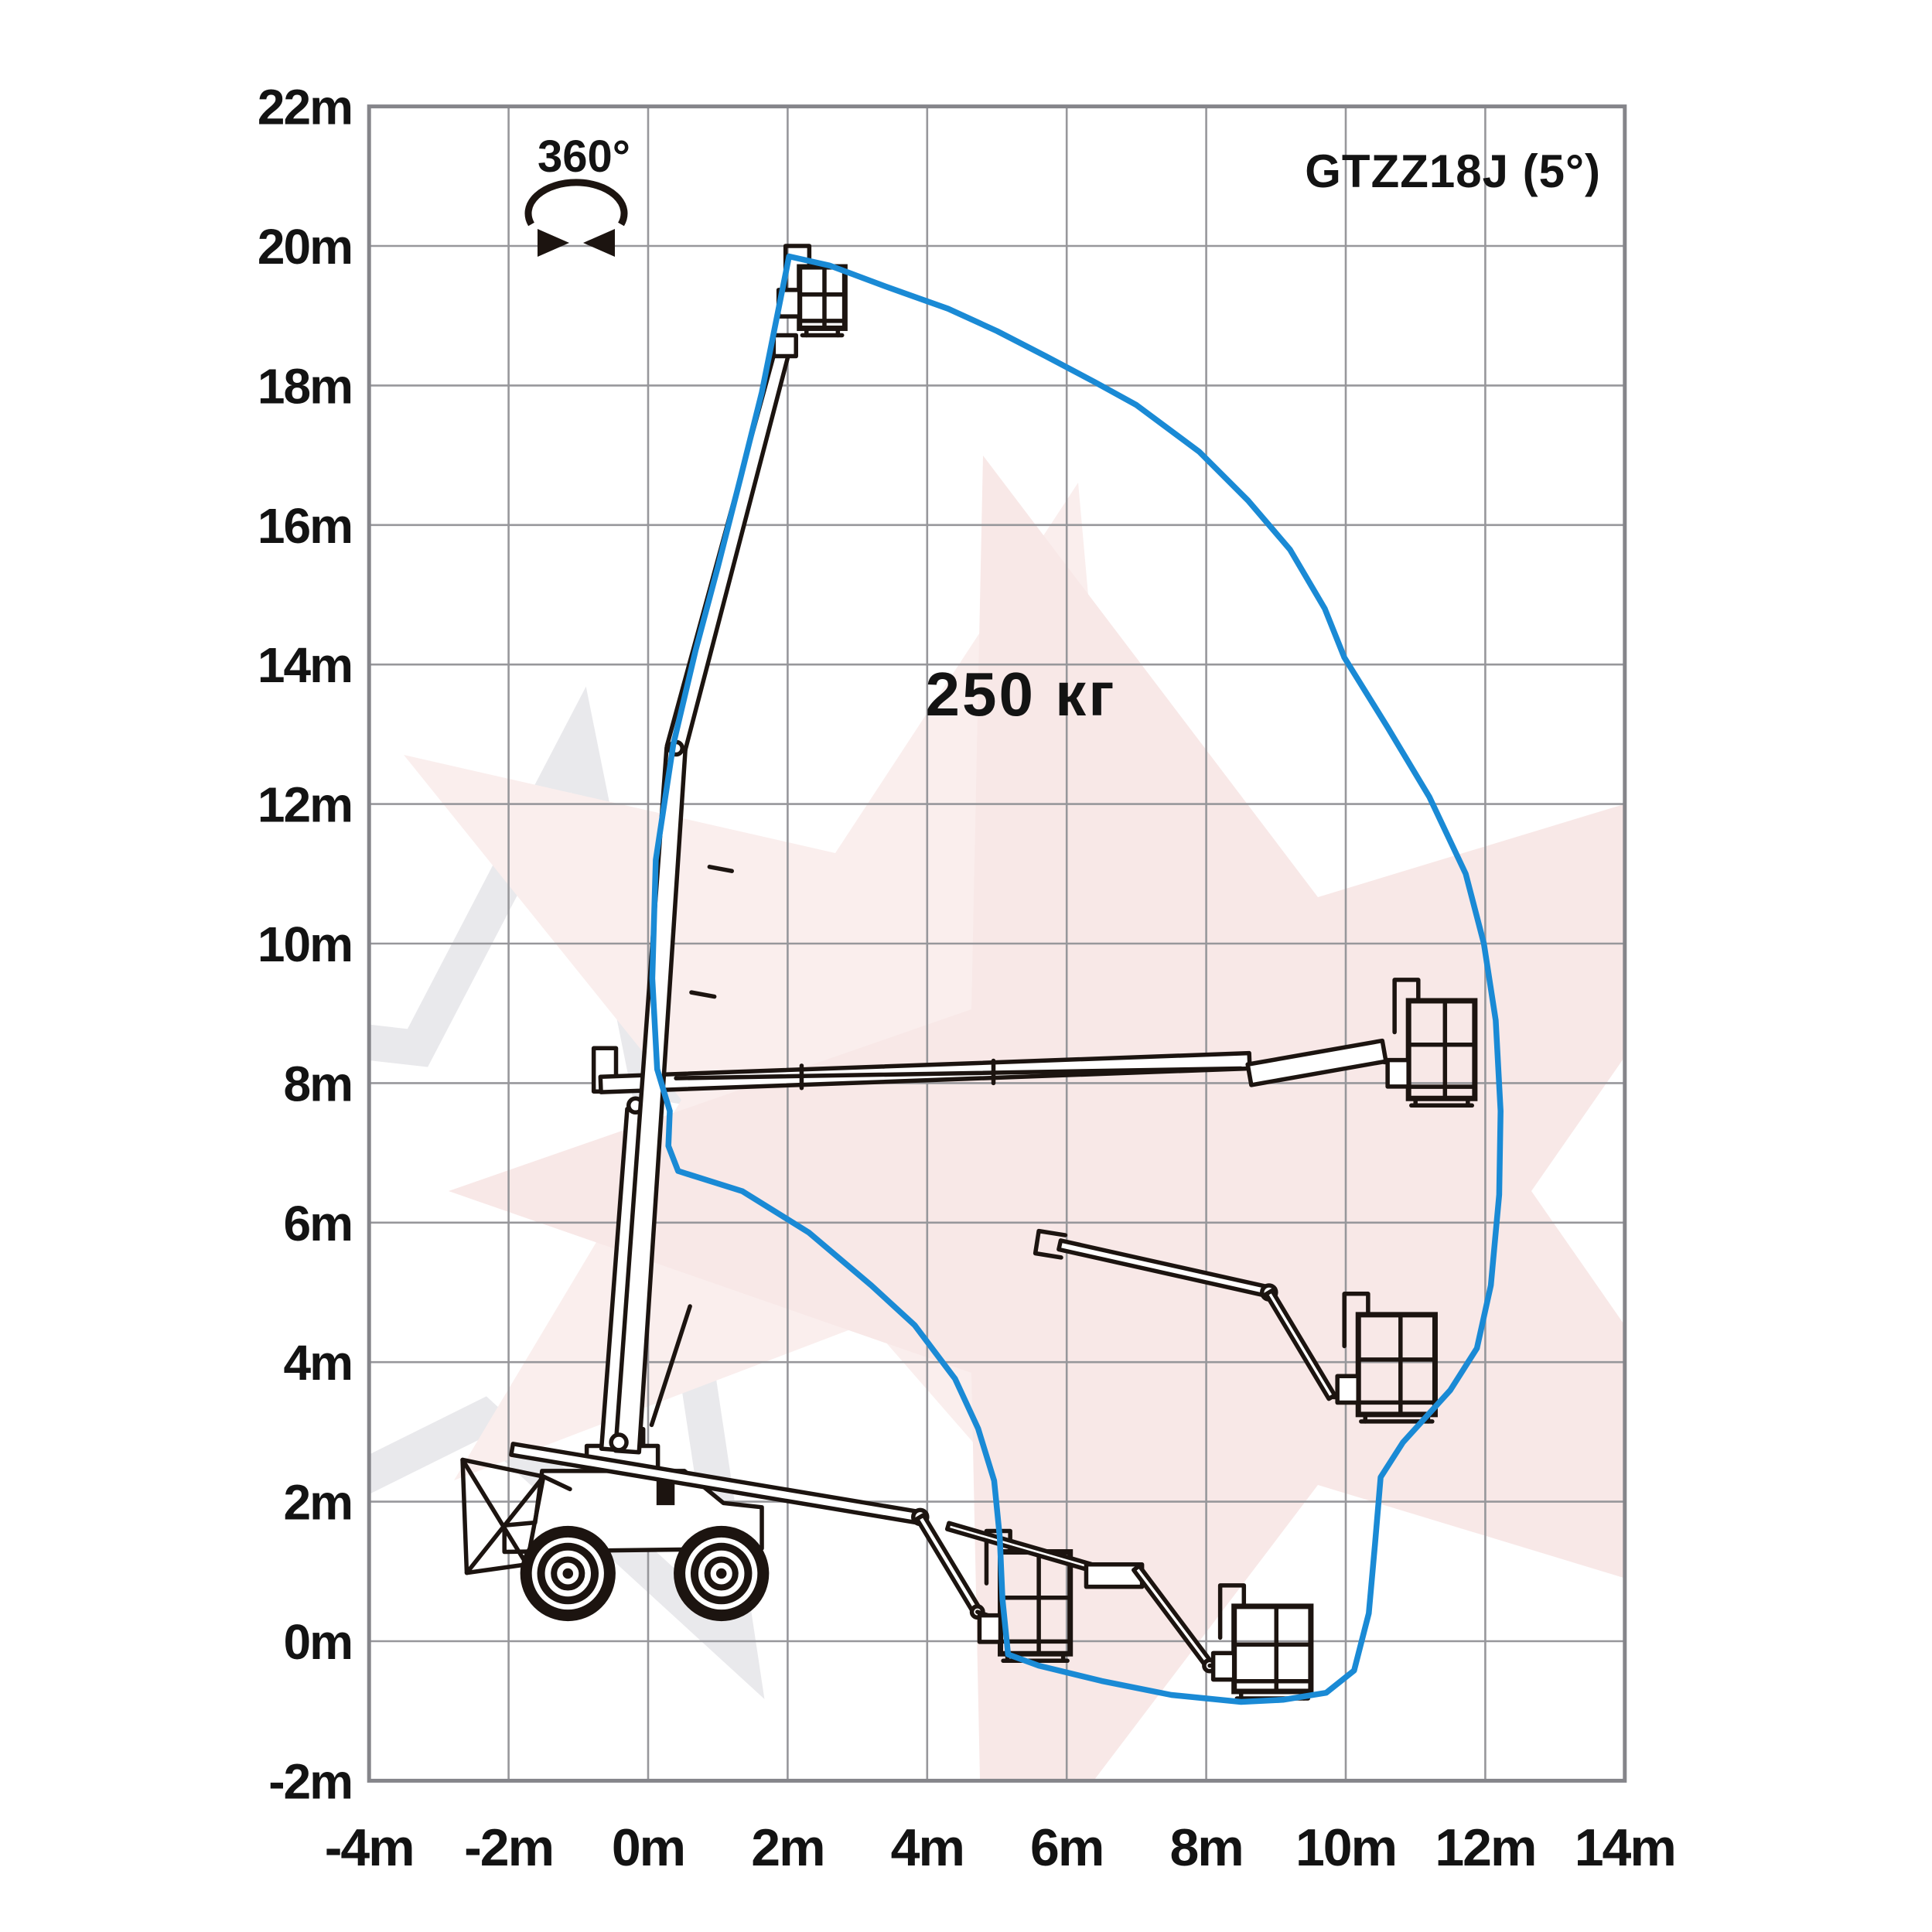  I want to click on x-axis-labels: -4m -2m 0m 2m 4m 6m 8m 10m 12m 14m, so click(1001, 1847).